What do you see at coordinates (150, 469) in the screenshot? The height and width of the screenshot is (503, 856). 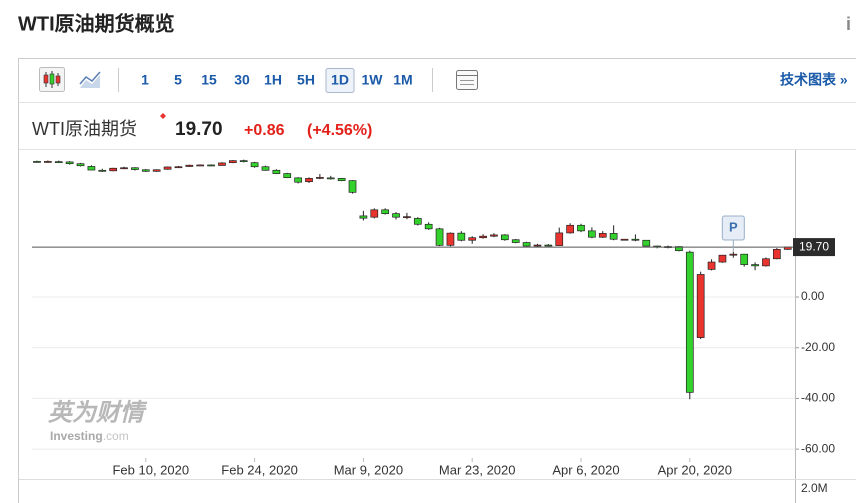 I see `x-tick-label: Feb 10, 2020` at bounding box center [150, 469].